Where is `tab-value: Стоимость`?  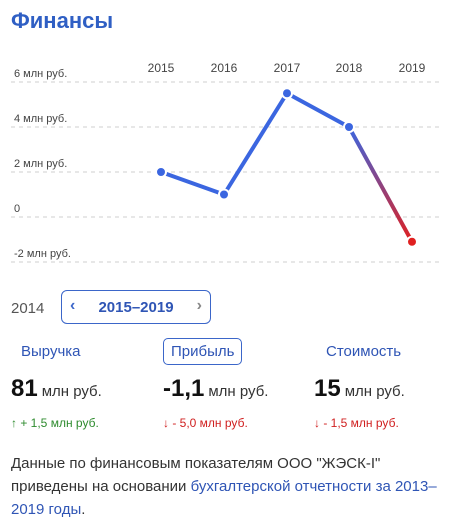 tab-value: Стоимость is located at coordinates (364, 351).